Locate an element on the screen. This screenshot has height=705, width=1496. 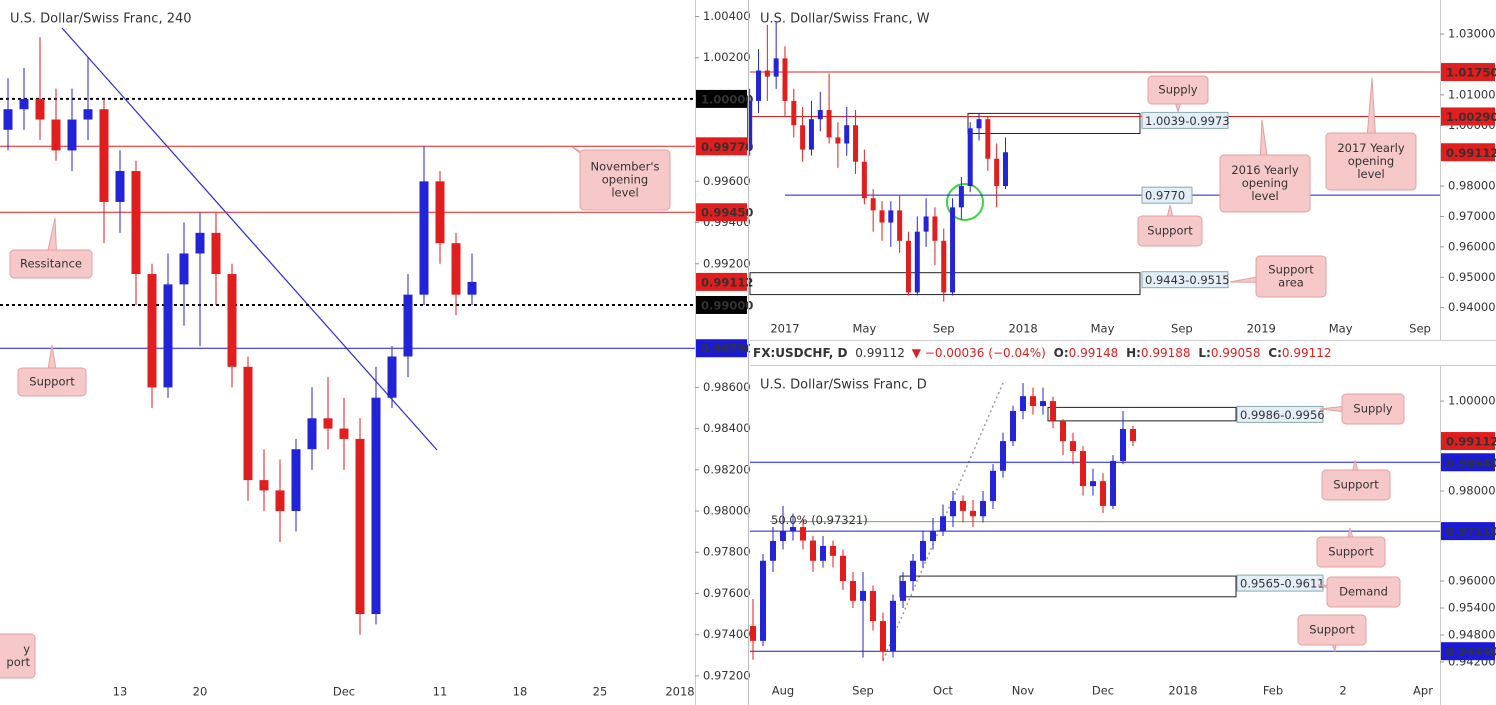
ohlc-label: O: is located at coordinates (1061, 353).